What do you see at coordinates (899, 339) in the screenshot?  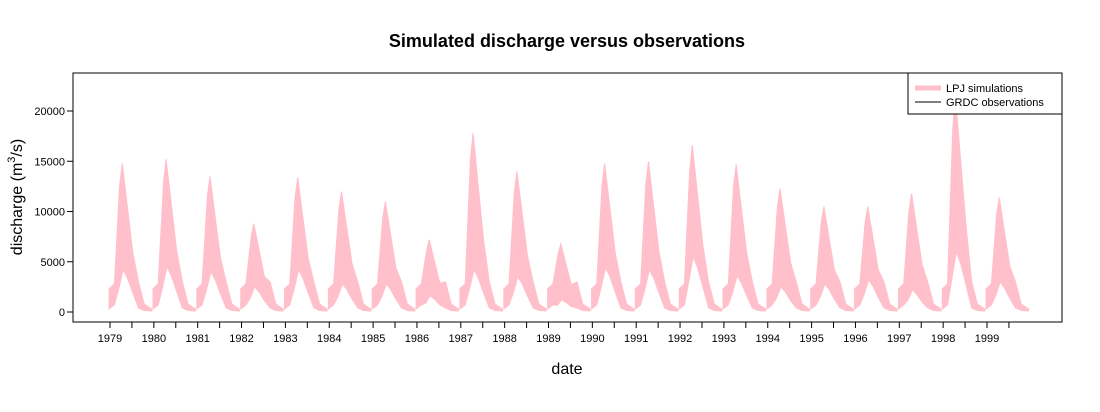 I see `x-tick-label: 1997` at bounding box center [899, 339].